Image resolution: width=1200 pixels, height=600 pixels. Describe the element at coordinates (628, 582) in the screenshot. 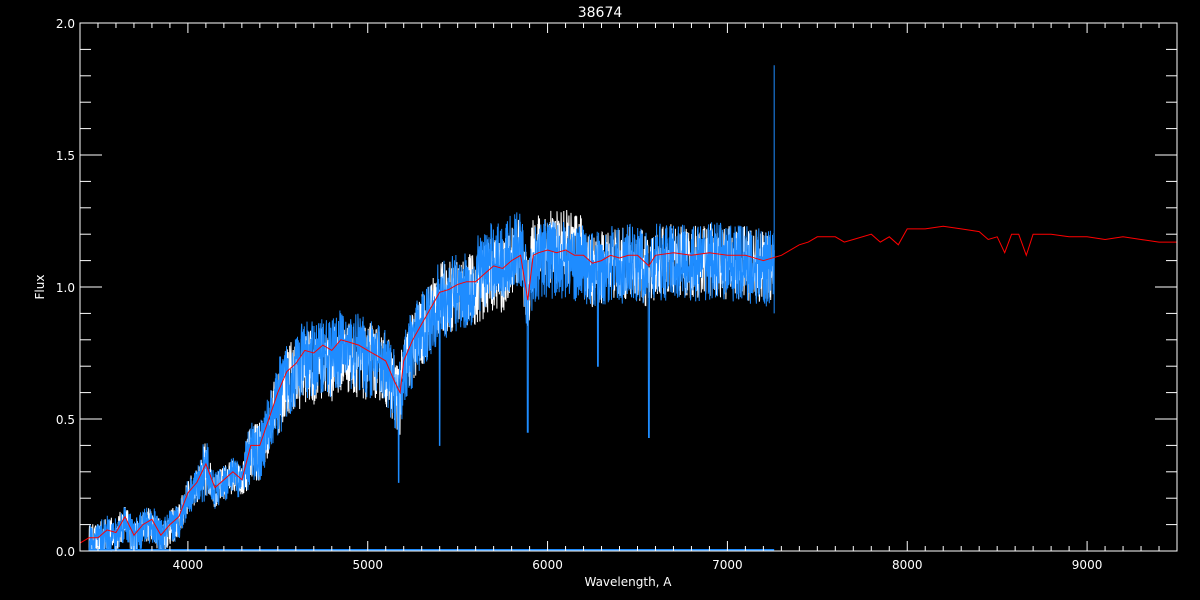

I see `x-axis-label: Wavelength, A` at that location.